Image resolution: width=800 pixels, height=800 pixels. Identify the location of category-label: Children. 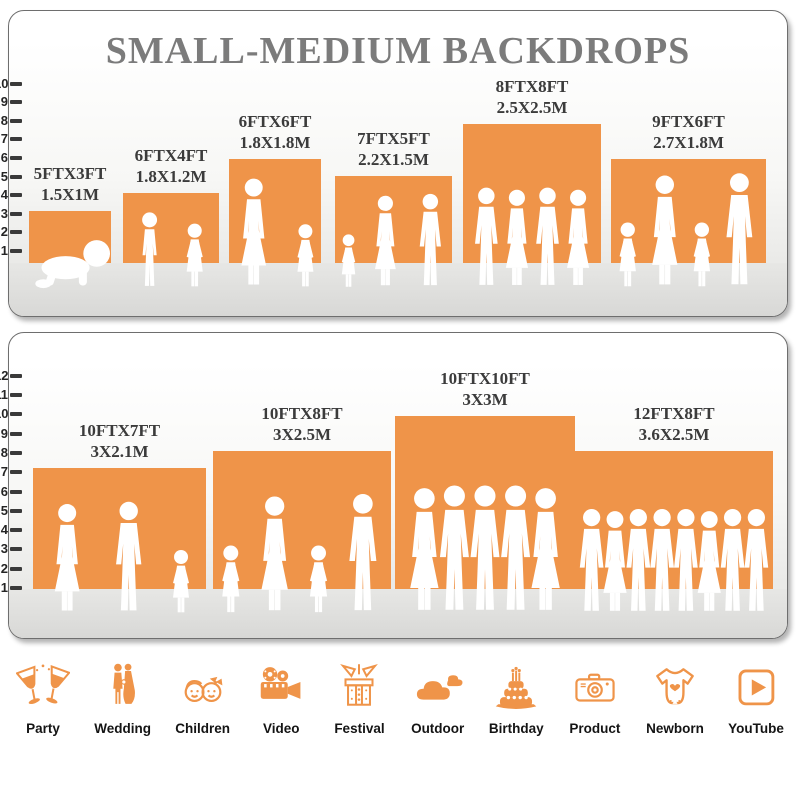
(202, 728).